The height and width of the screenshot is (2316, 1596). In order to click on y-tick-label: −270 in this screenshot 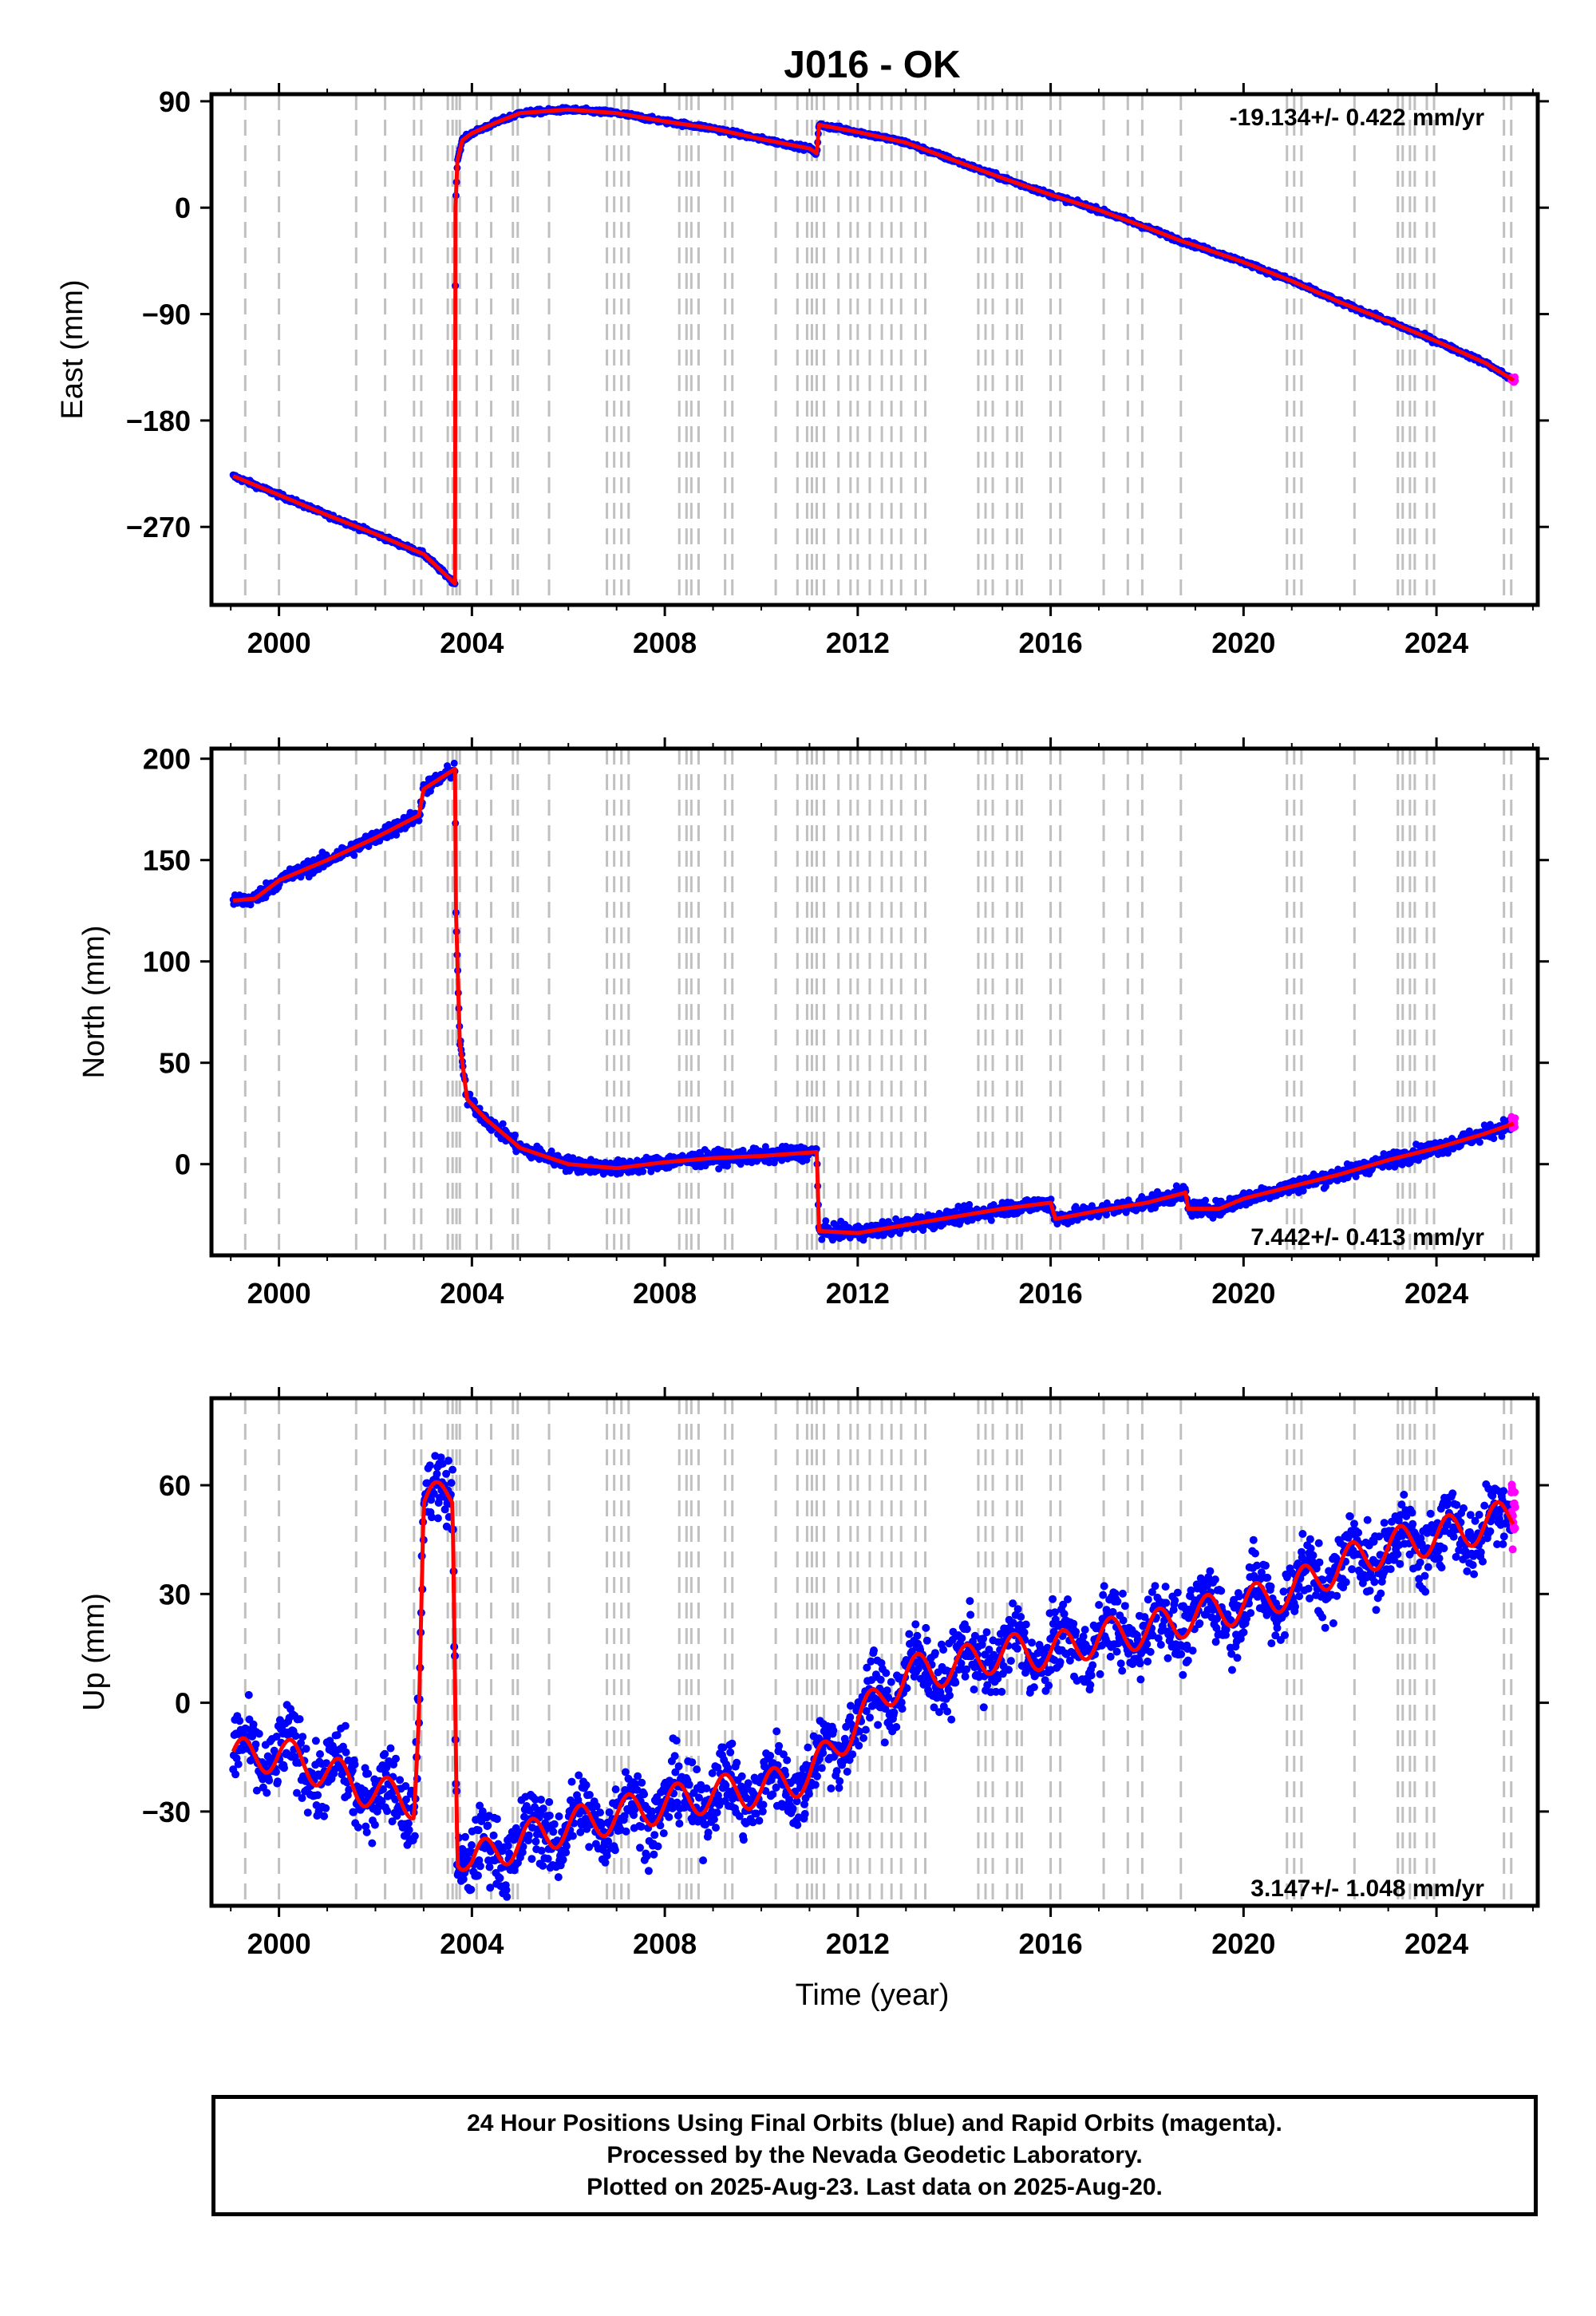, I will do `click(158, 527)`.